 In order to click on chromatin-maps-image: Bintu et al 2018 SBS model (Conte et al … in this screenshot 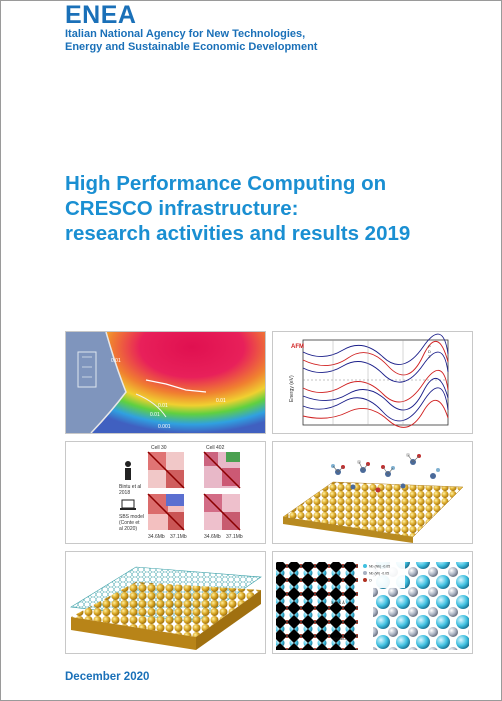, I will do `click(165, 492)`.